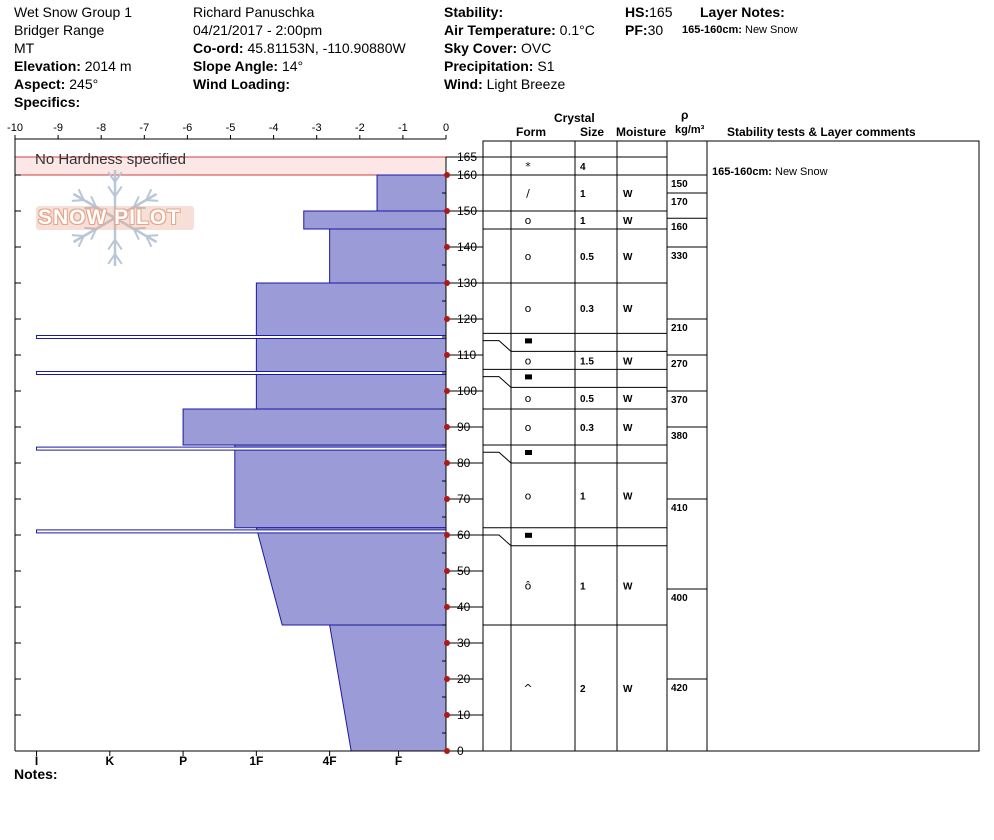 This screenshot has width=994, height=840. What do you see at coordinates (655, 30) in the screenshot?
I see `pf-value: 30` at bounding box center [655, 30].